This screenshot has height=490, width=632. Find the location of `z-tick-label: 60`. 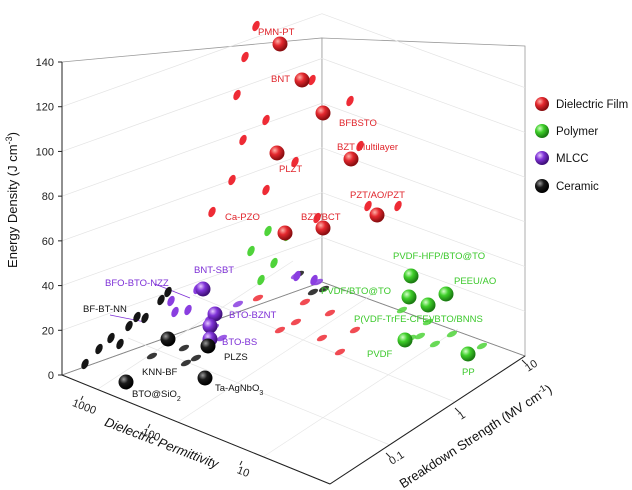

z-tick-label: 60 is located at coordinates (48, 242).